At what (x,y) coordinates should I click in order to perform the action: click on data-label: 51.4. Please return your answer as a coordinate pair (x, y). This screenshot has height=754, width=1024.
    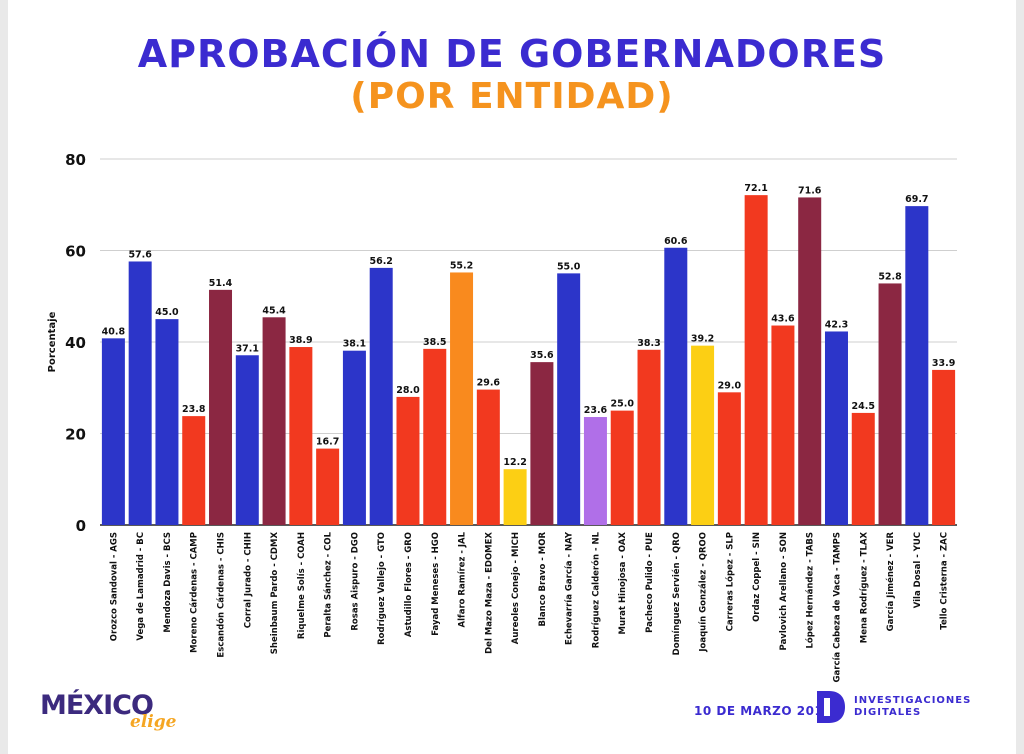
    Looking at the image, I should click on (221, 283).